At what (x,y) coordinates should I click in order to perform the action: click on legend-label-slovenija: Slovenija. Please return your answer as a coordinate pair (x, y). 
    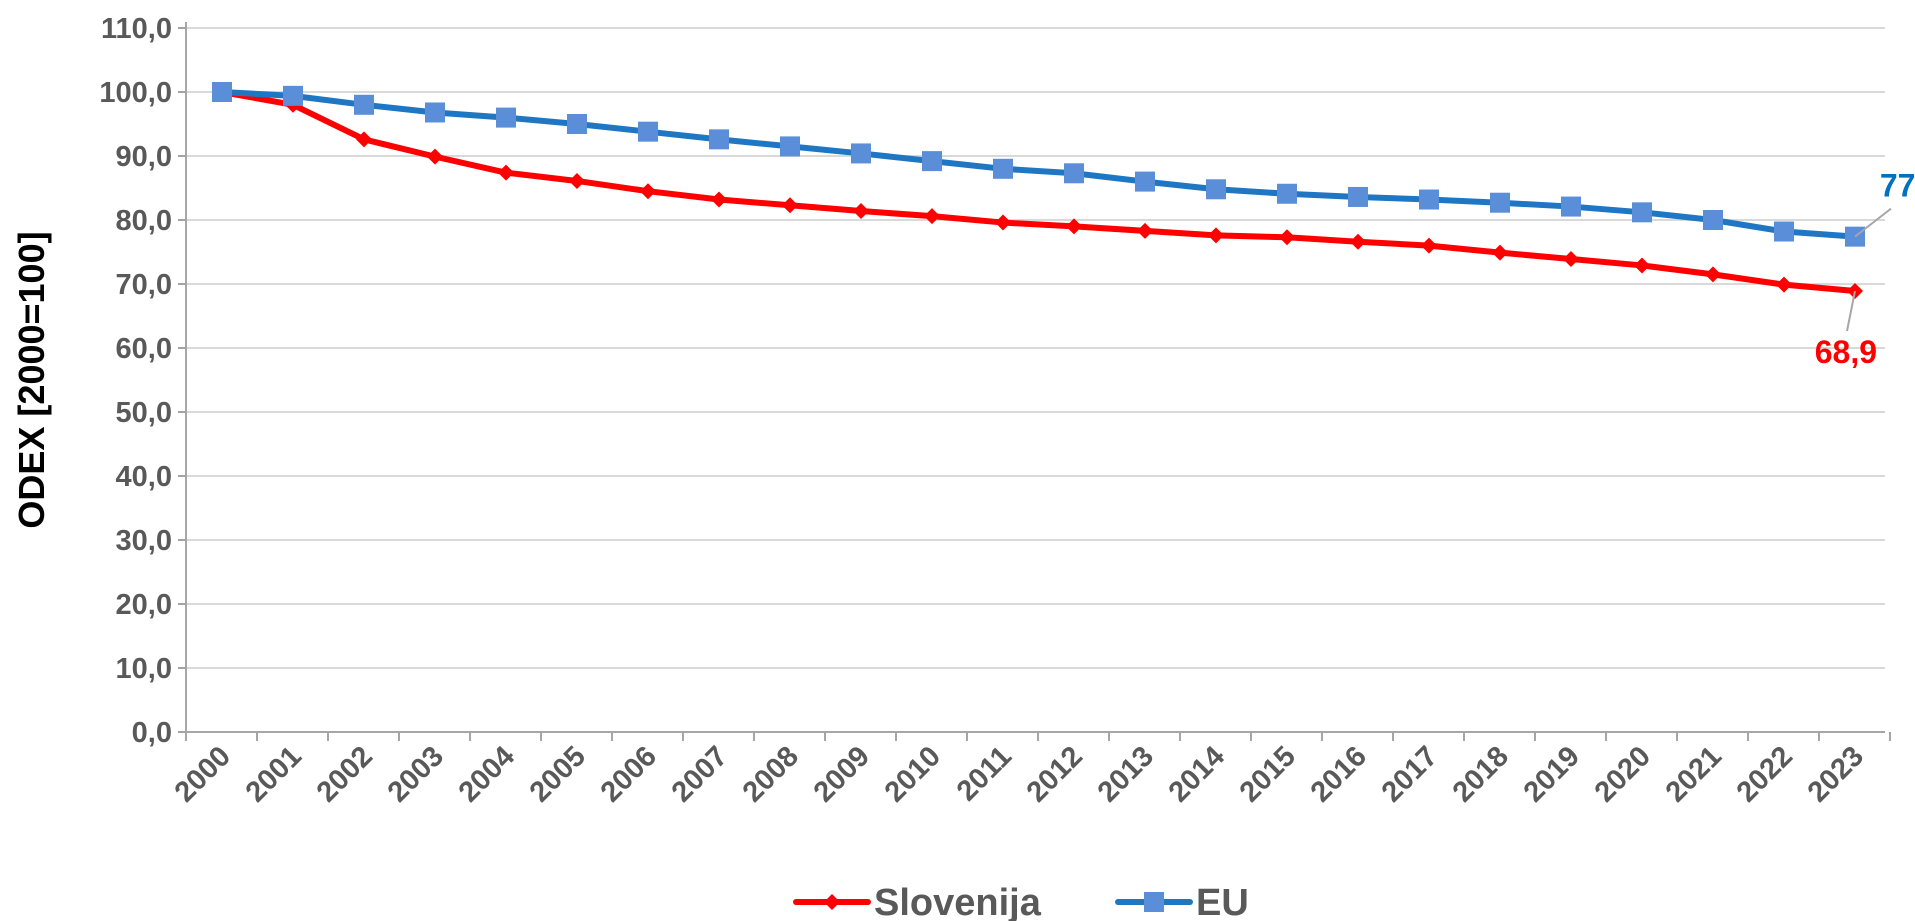
    Looking at the image, I should click on (958, 901).